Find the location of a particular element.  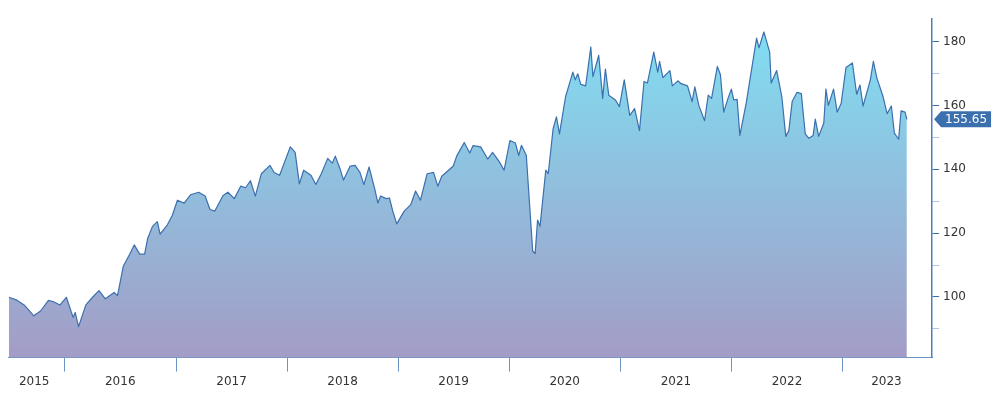

x-tick-label: 2021 is located at coordinates (676, 380).